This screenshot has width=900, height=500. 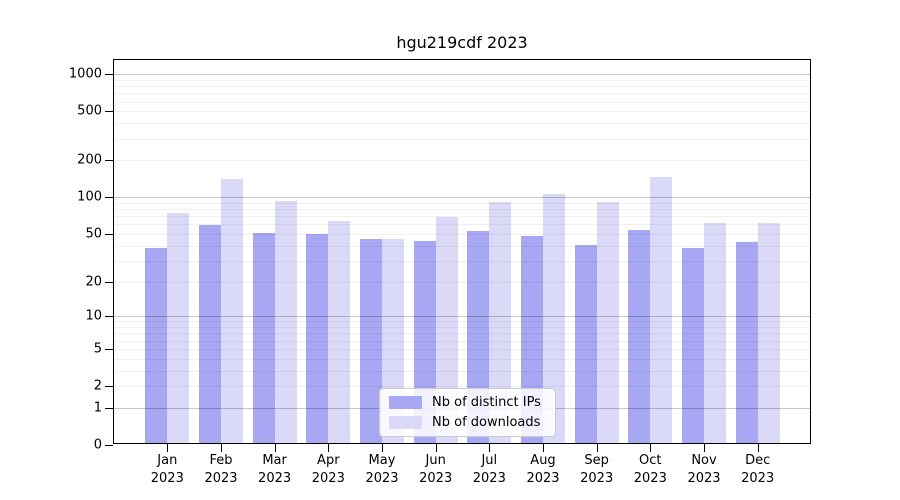 What do you see at coordinates (382, 448) in the screenshot?
I see `x-tick-mark-may-2023` at bounding box center [382, 448].